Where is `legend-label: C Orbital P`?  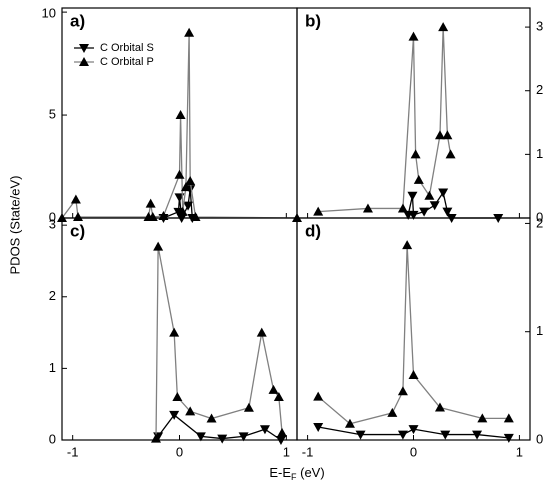
legend-label: C Orbital P is located at coordinates (127, 62).